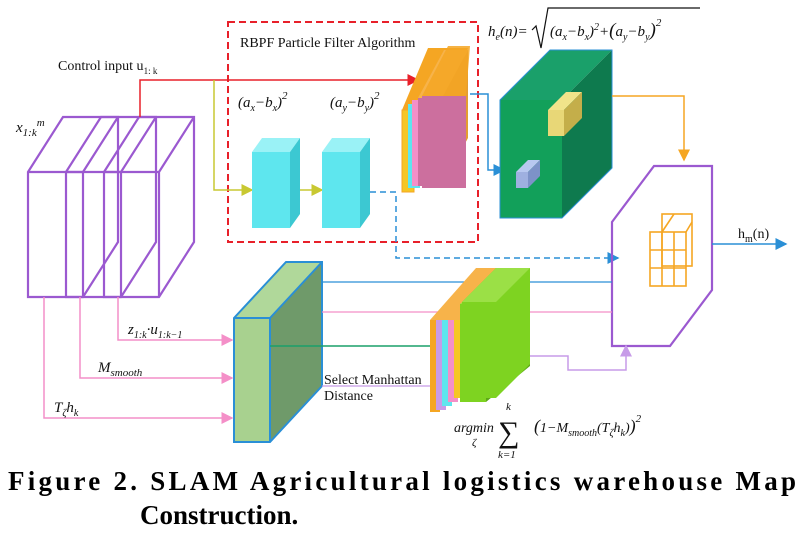 The width and height of the screenshot is (805, 533). I want to click on control-input-label: Control input u1: k, so click(108, 67).